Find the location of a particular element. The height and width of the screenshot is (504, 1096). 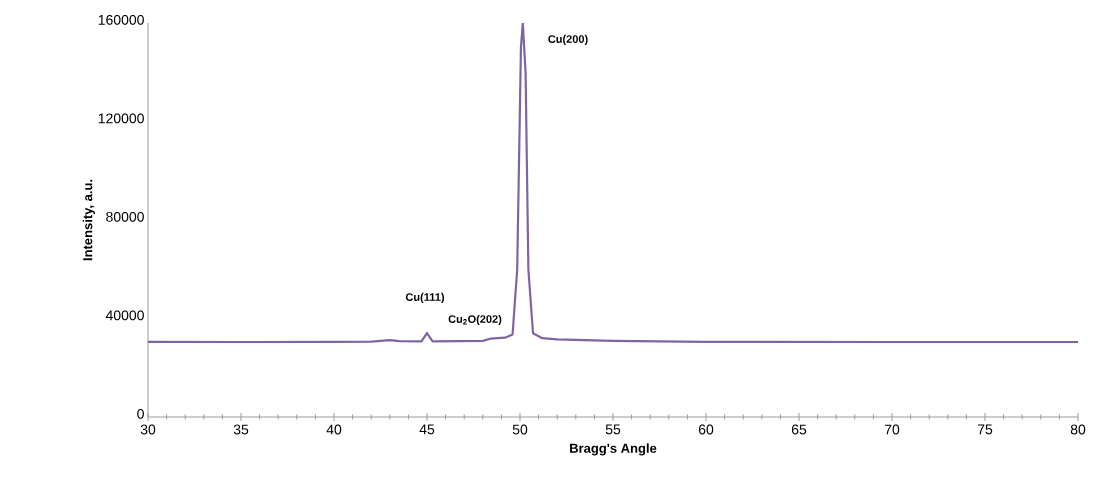

x-tick-label: 60 is located at coordinates (706, 429).